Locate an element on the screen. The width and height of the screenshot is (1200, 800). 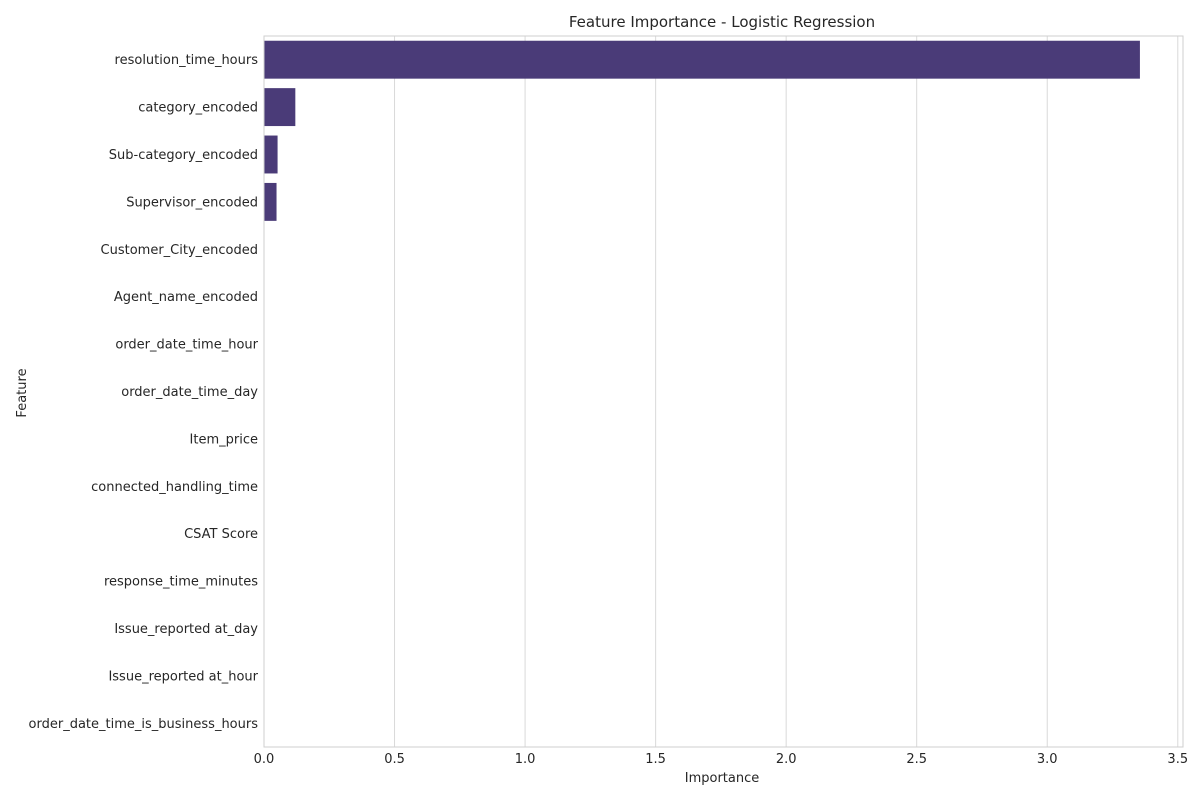
y-tick-label: CSAT Score is located at coordinates (221, 534).